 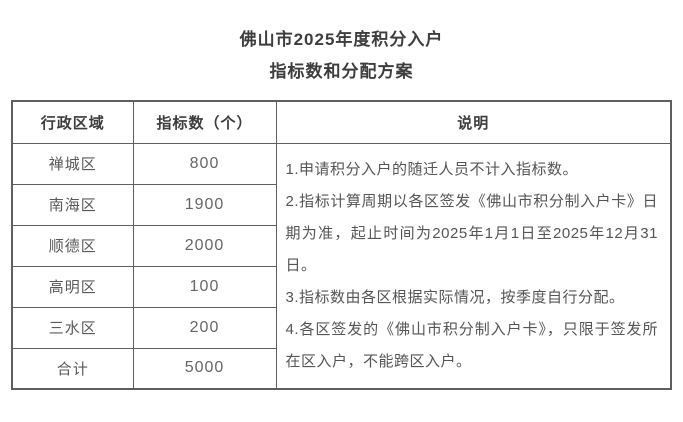 What do you see at coordinates (341, 204) in the screenshot?
I see `table-row: 南海区 1900` at bounding box center [341, 204].